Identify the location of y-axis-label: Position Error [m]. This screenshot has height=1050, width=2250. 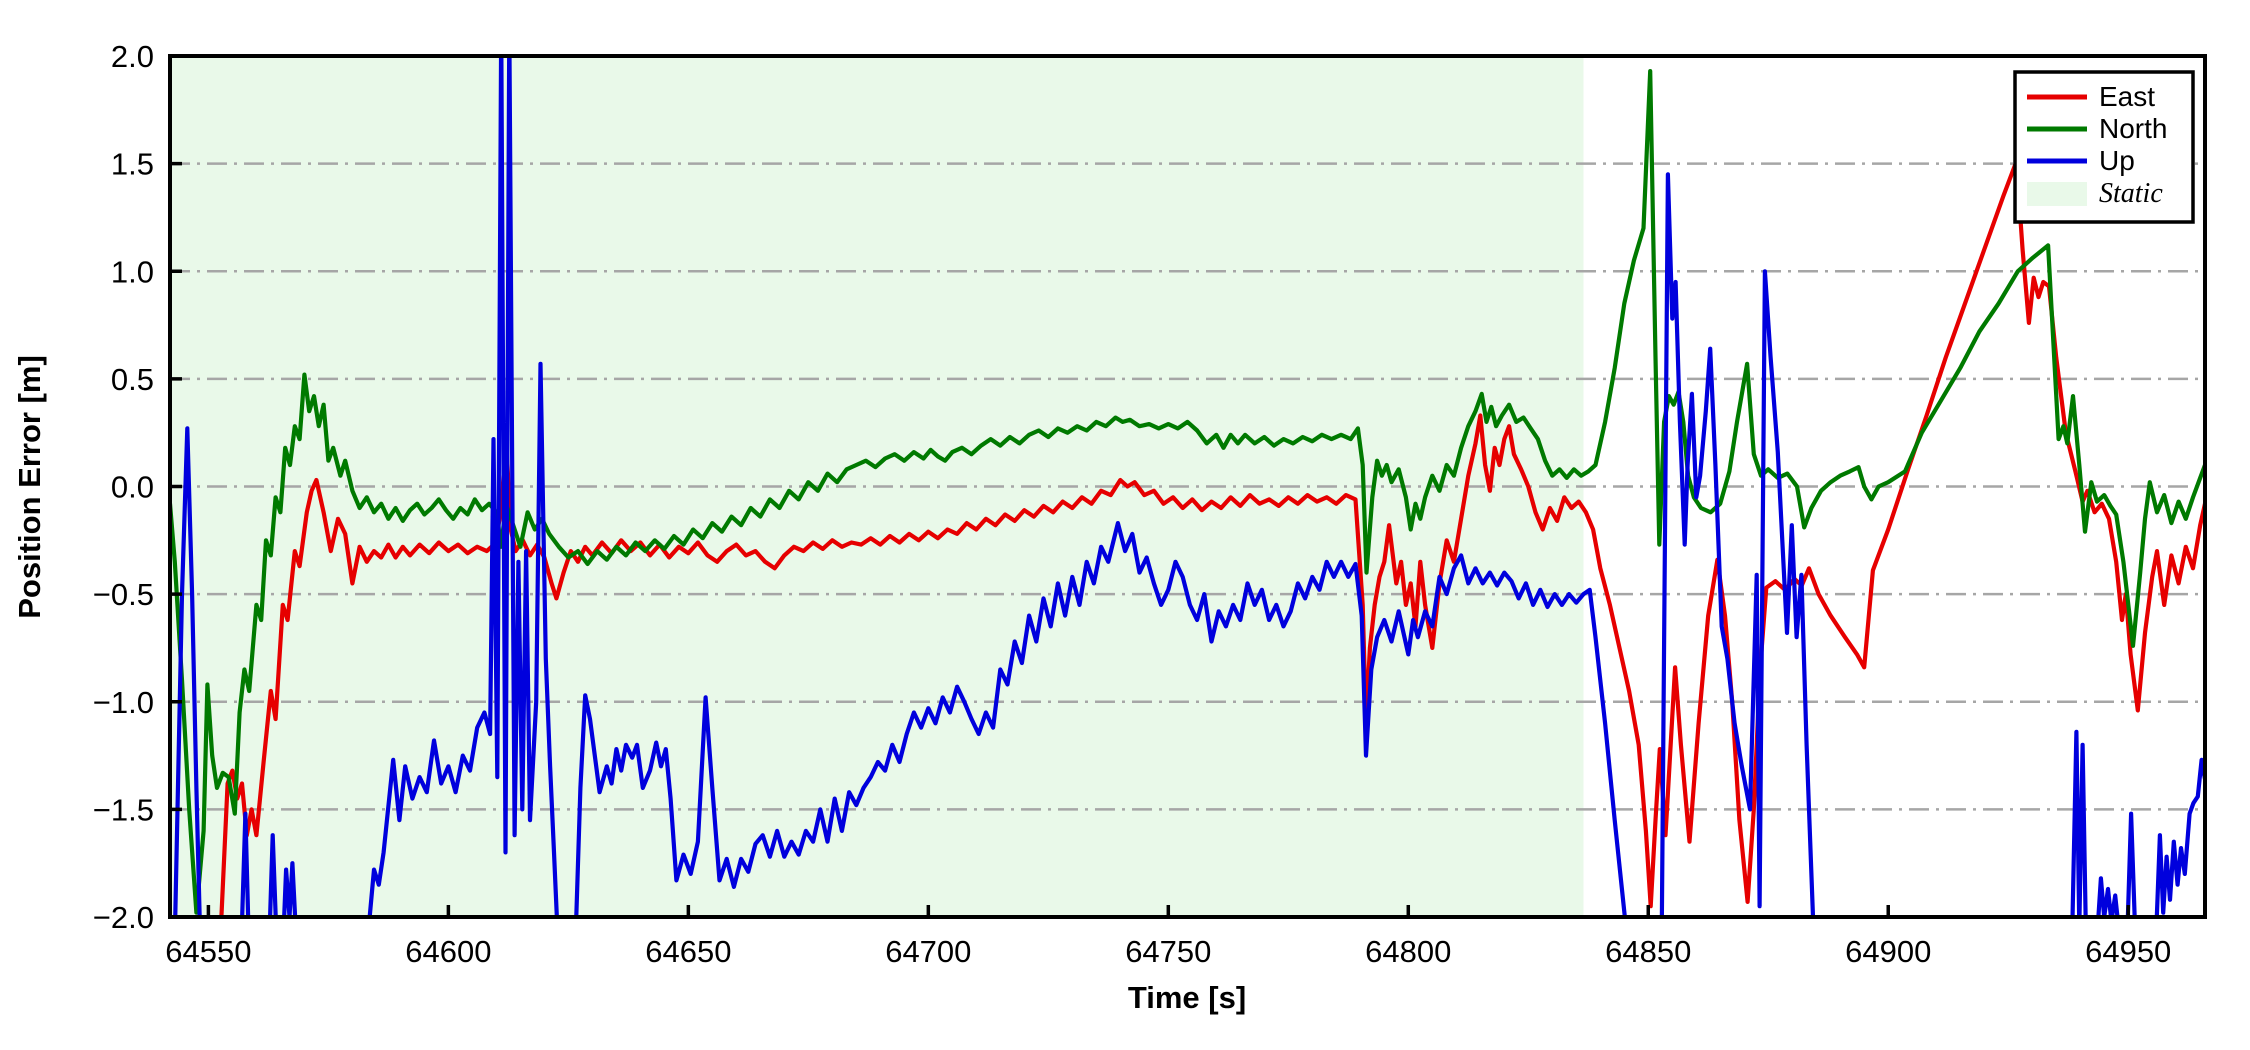
(29, 487).